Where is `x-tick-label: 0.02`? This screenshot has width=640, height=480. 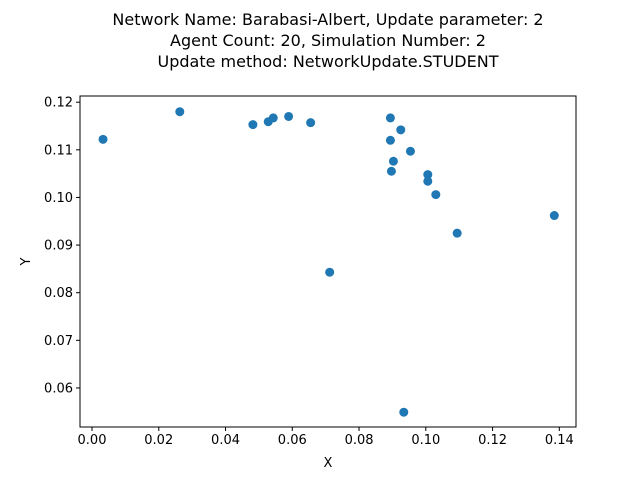
x-tick-label: 0.02 is located at coordinates (158, 440).